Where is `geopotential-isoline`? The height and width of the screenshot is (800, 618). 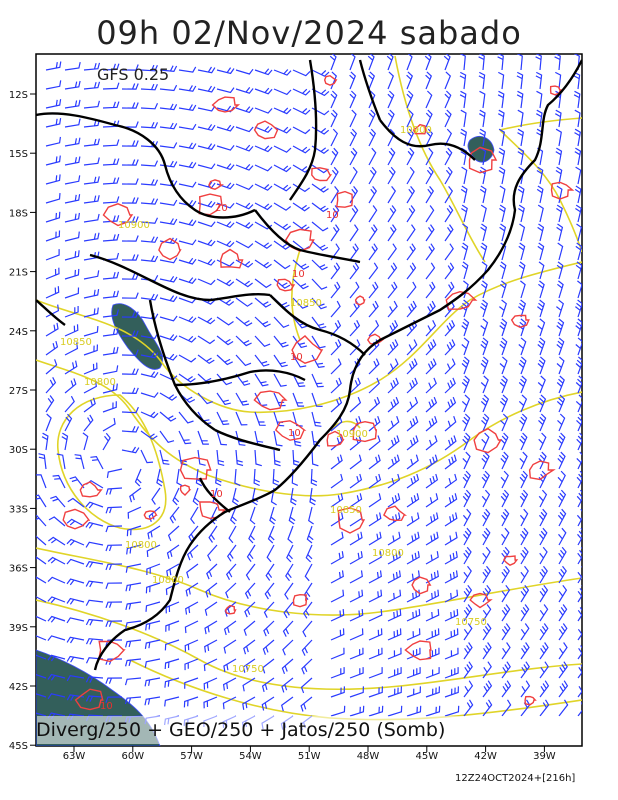
geopotential-isoline is located at coordinates (309, 645).